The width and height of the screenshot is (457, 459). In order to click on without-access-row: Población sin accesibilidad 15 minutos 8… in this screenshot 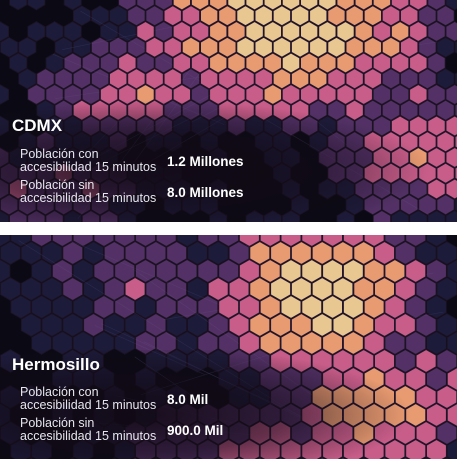, I will do `click(132, 192)`.